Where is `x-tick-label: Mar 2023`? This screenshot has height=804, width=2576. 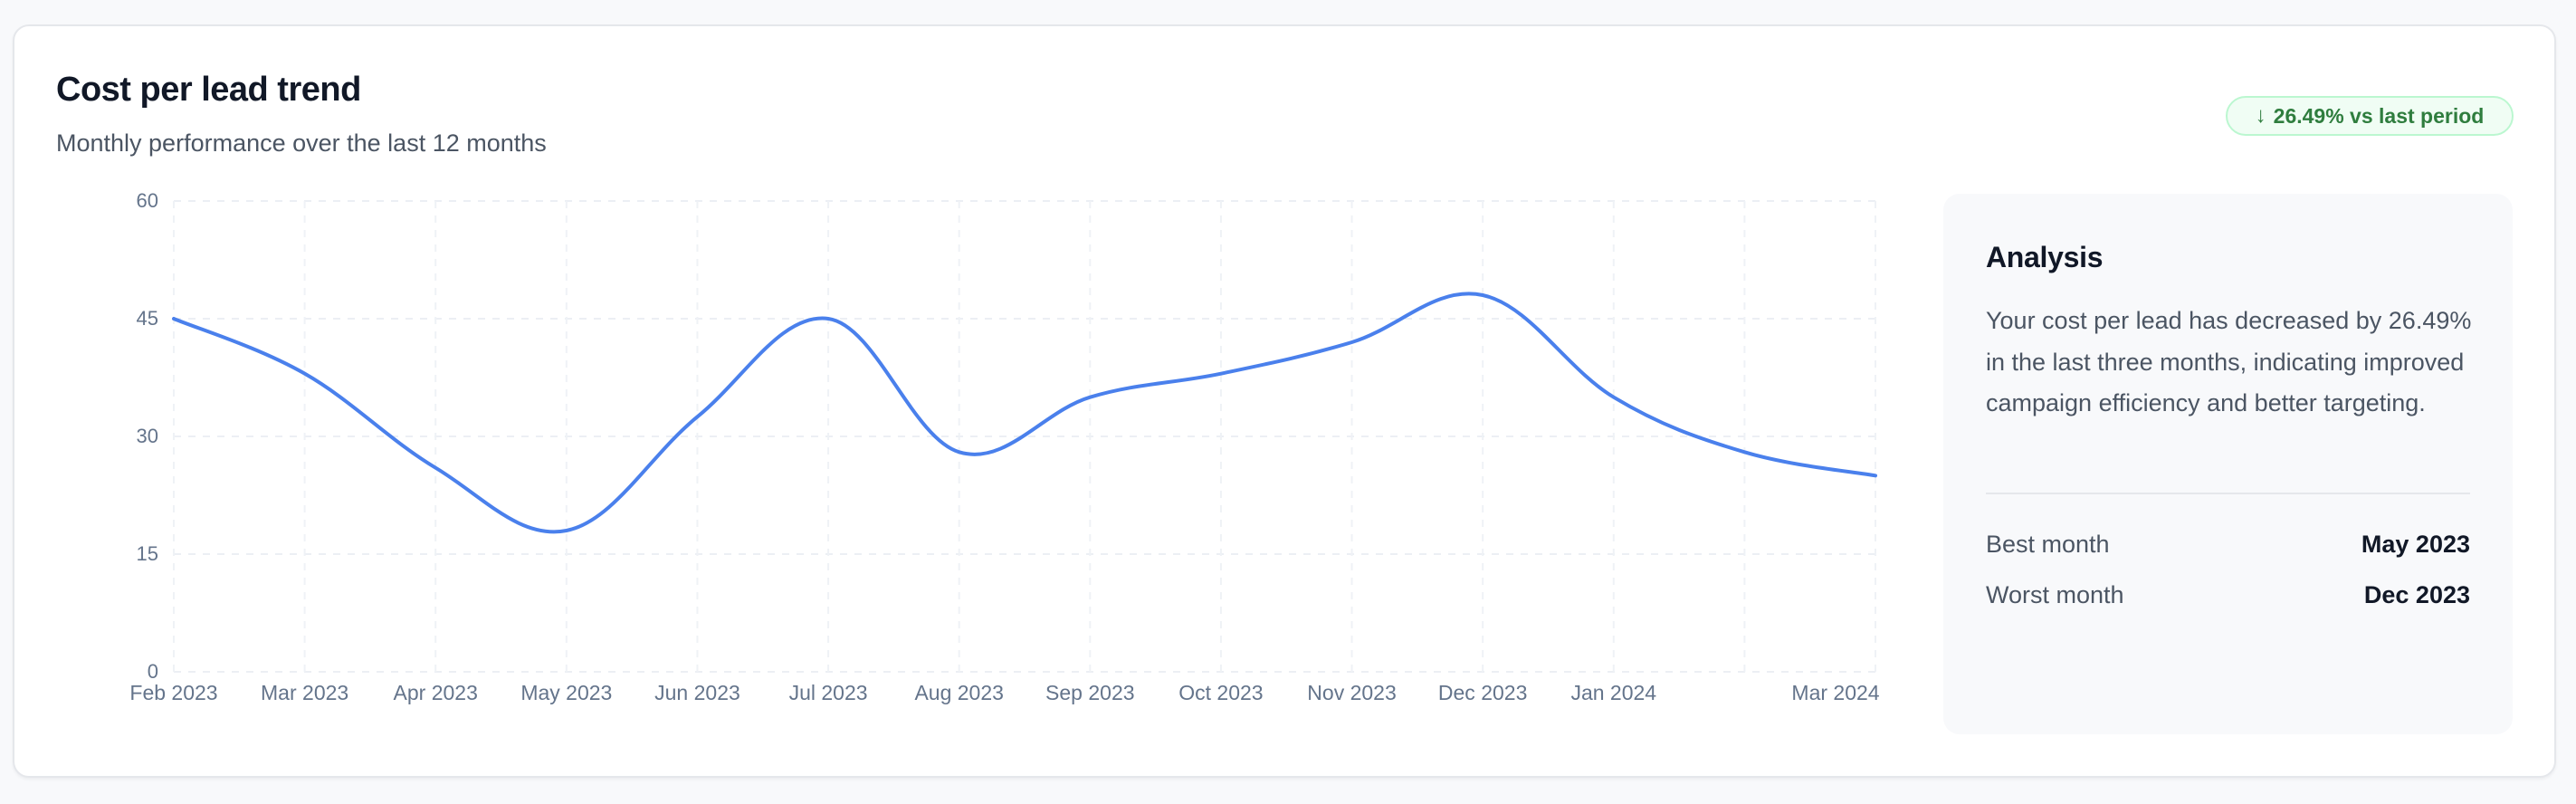
x-tick-label: Mar 2023 is located at coordinates (305, 692).